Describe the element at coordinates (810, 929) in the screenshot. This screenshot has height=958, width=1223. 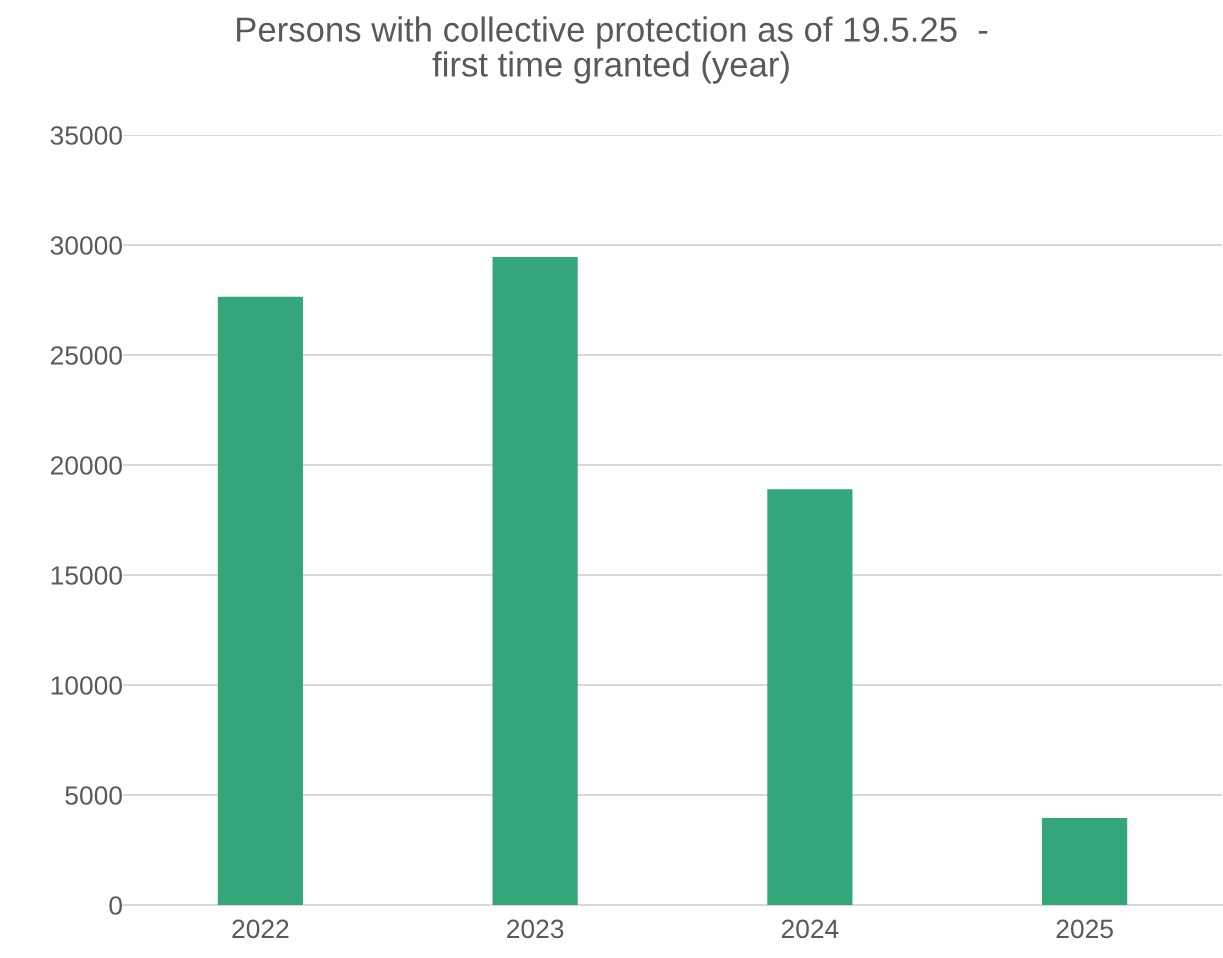
I see `x-tick-label: 2024` at that location.